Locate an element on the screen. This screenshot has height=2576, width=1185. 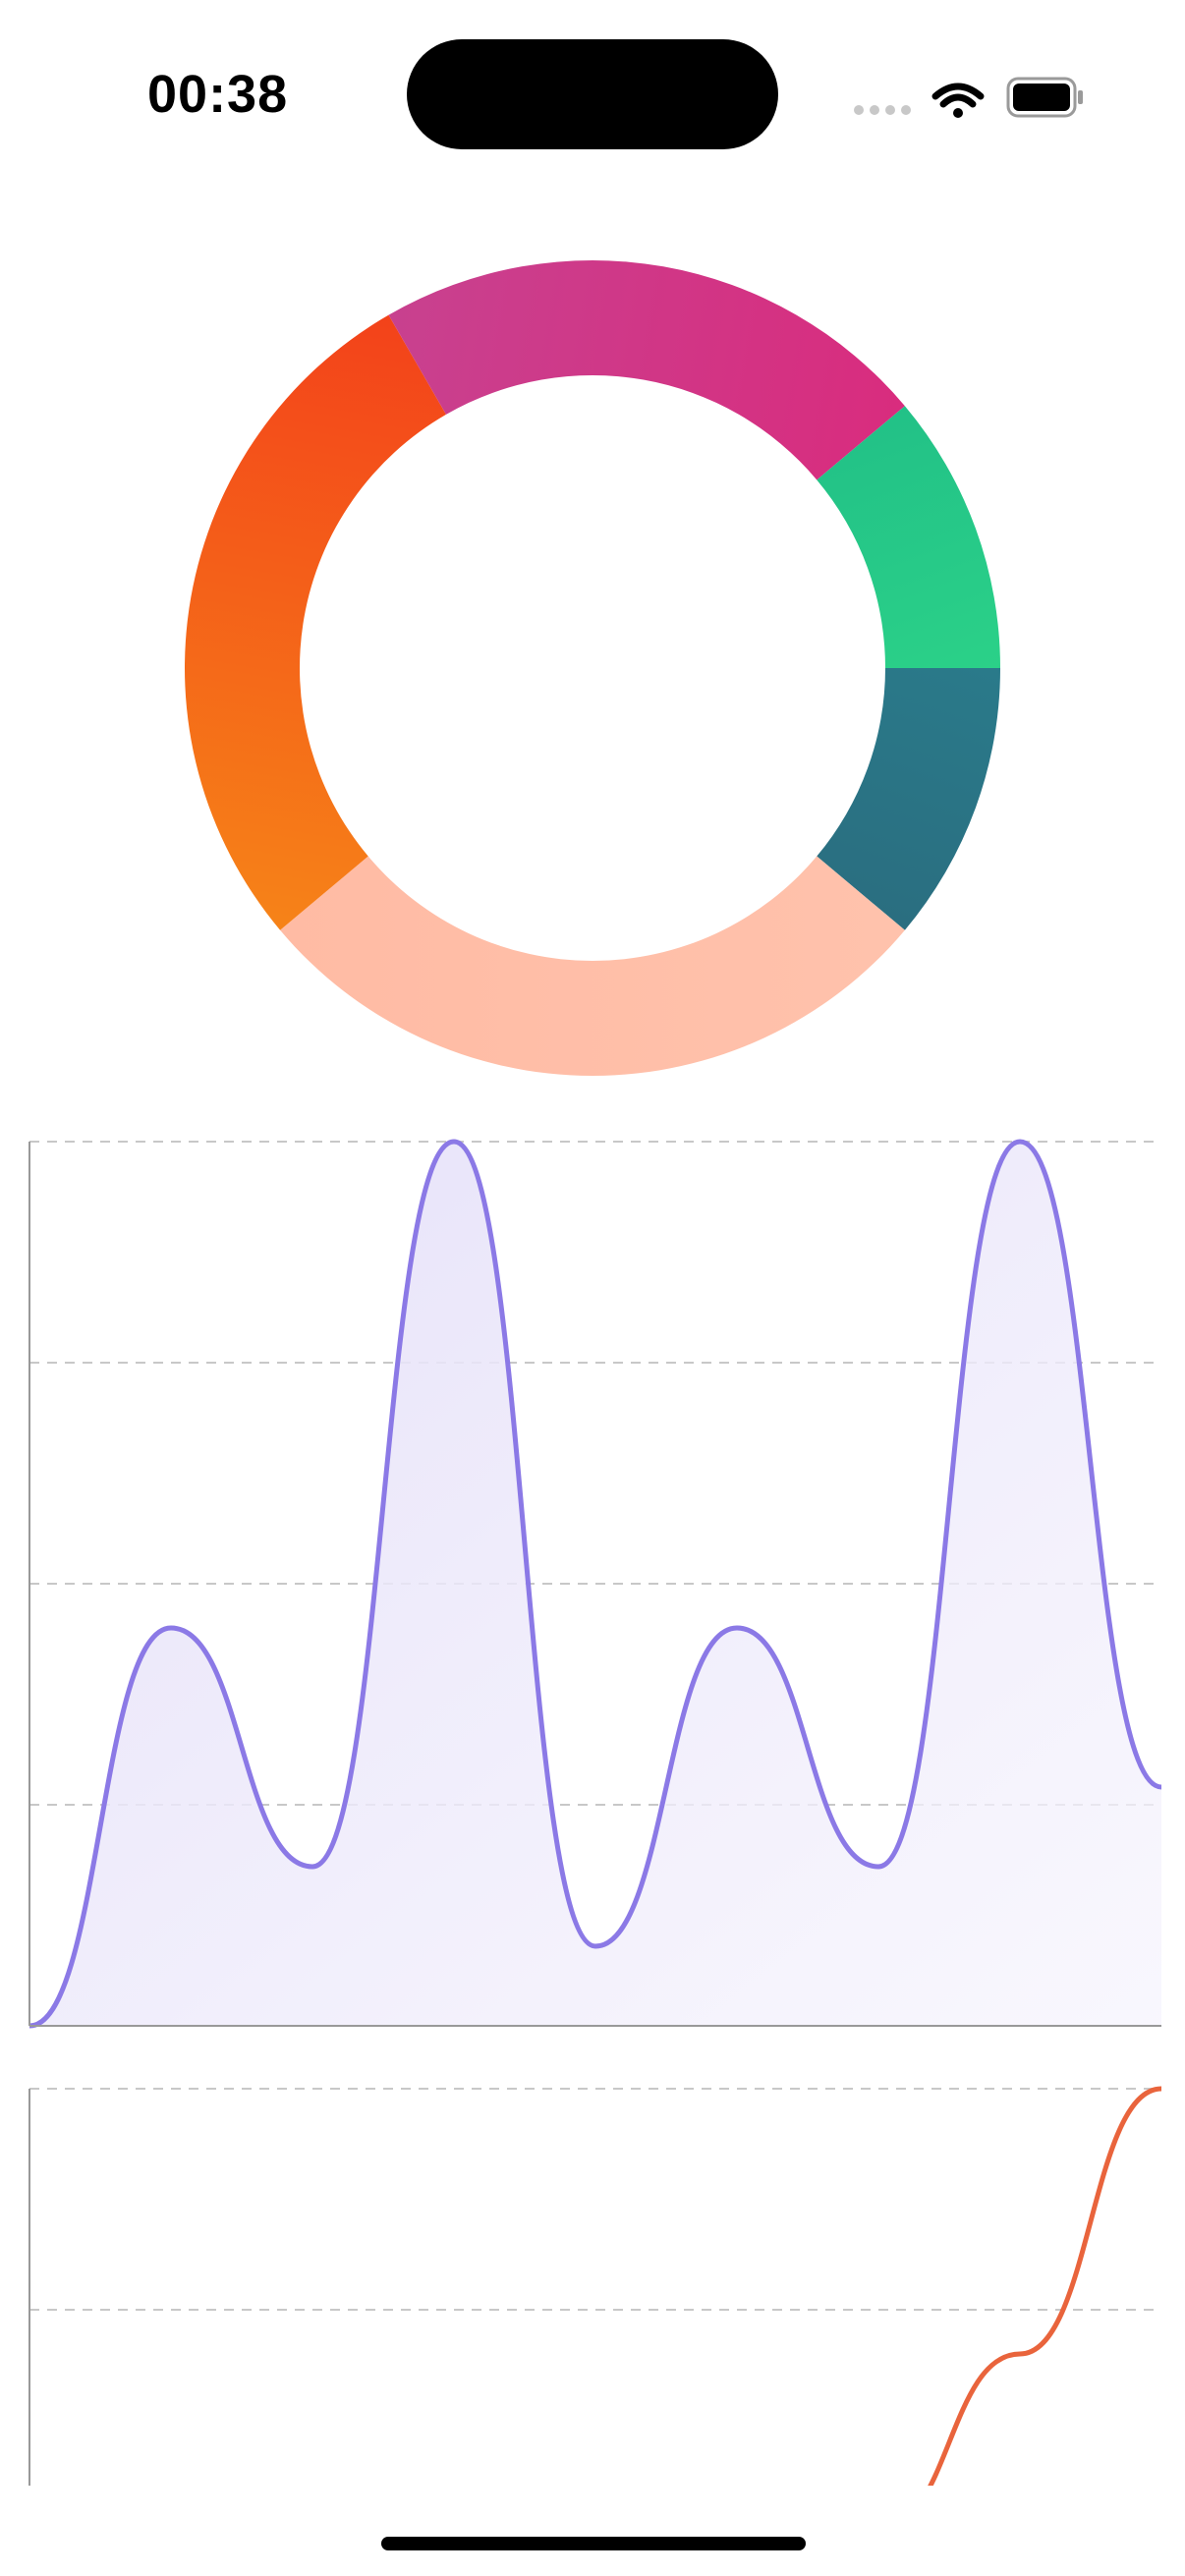
battery-icon is located at coordinates (1045, 97).